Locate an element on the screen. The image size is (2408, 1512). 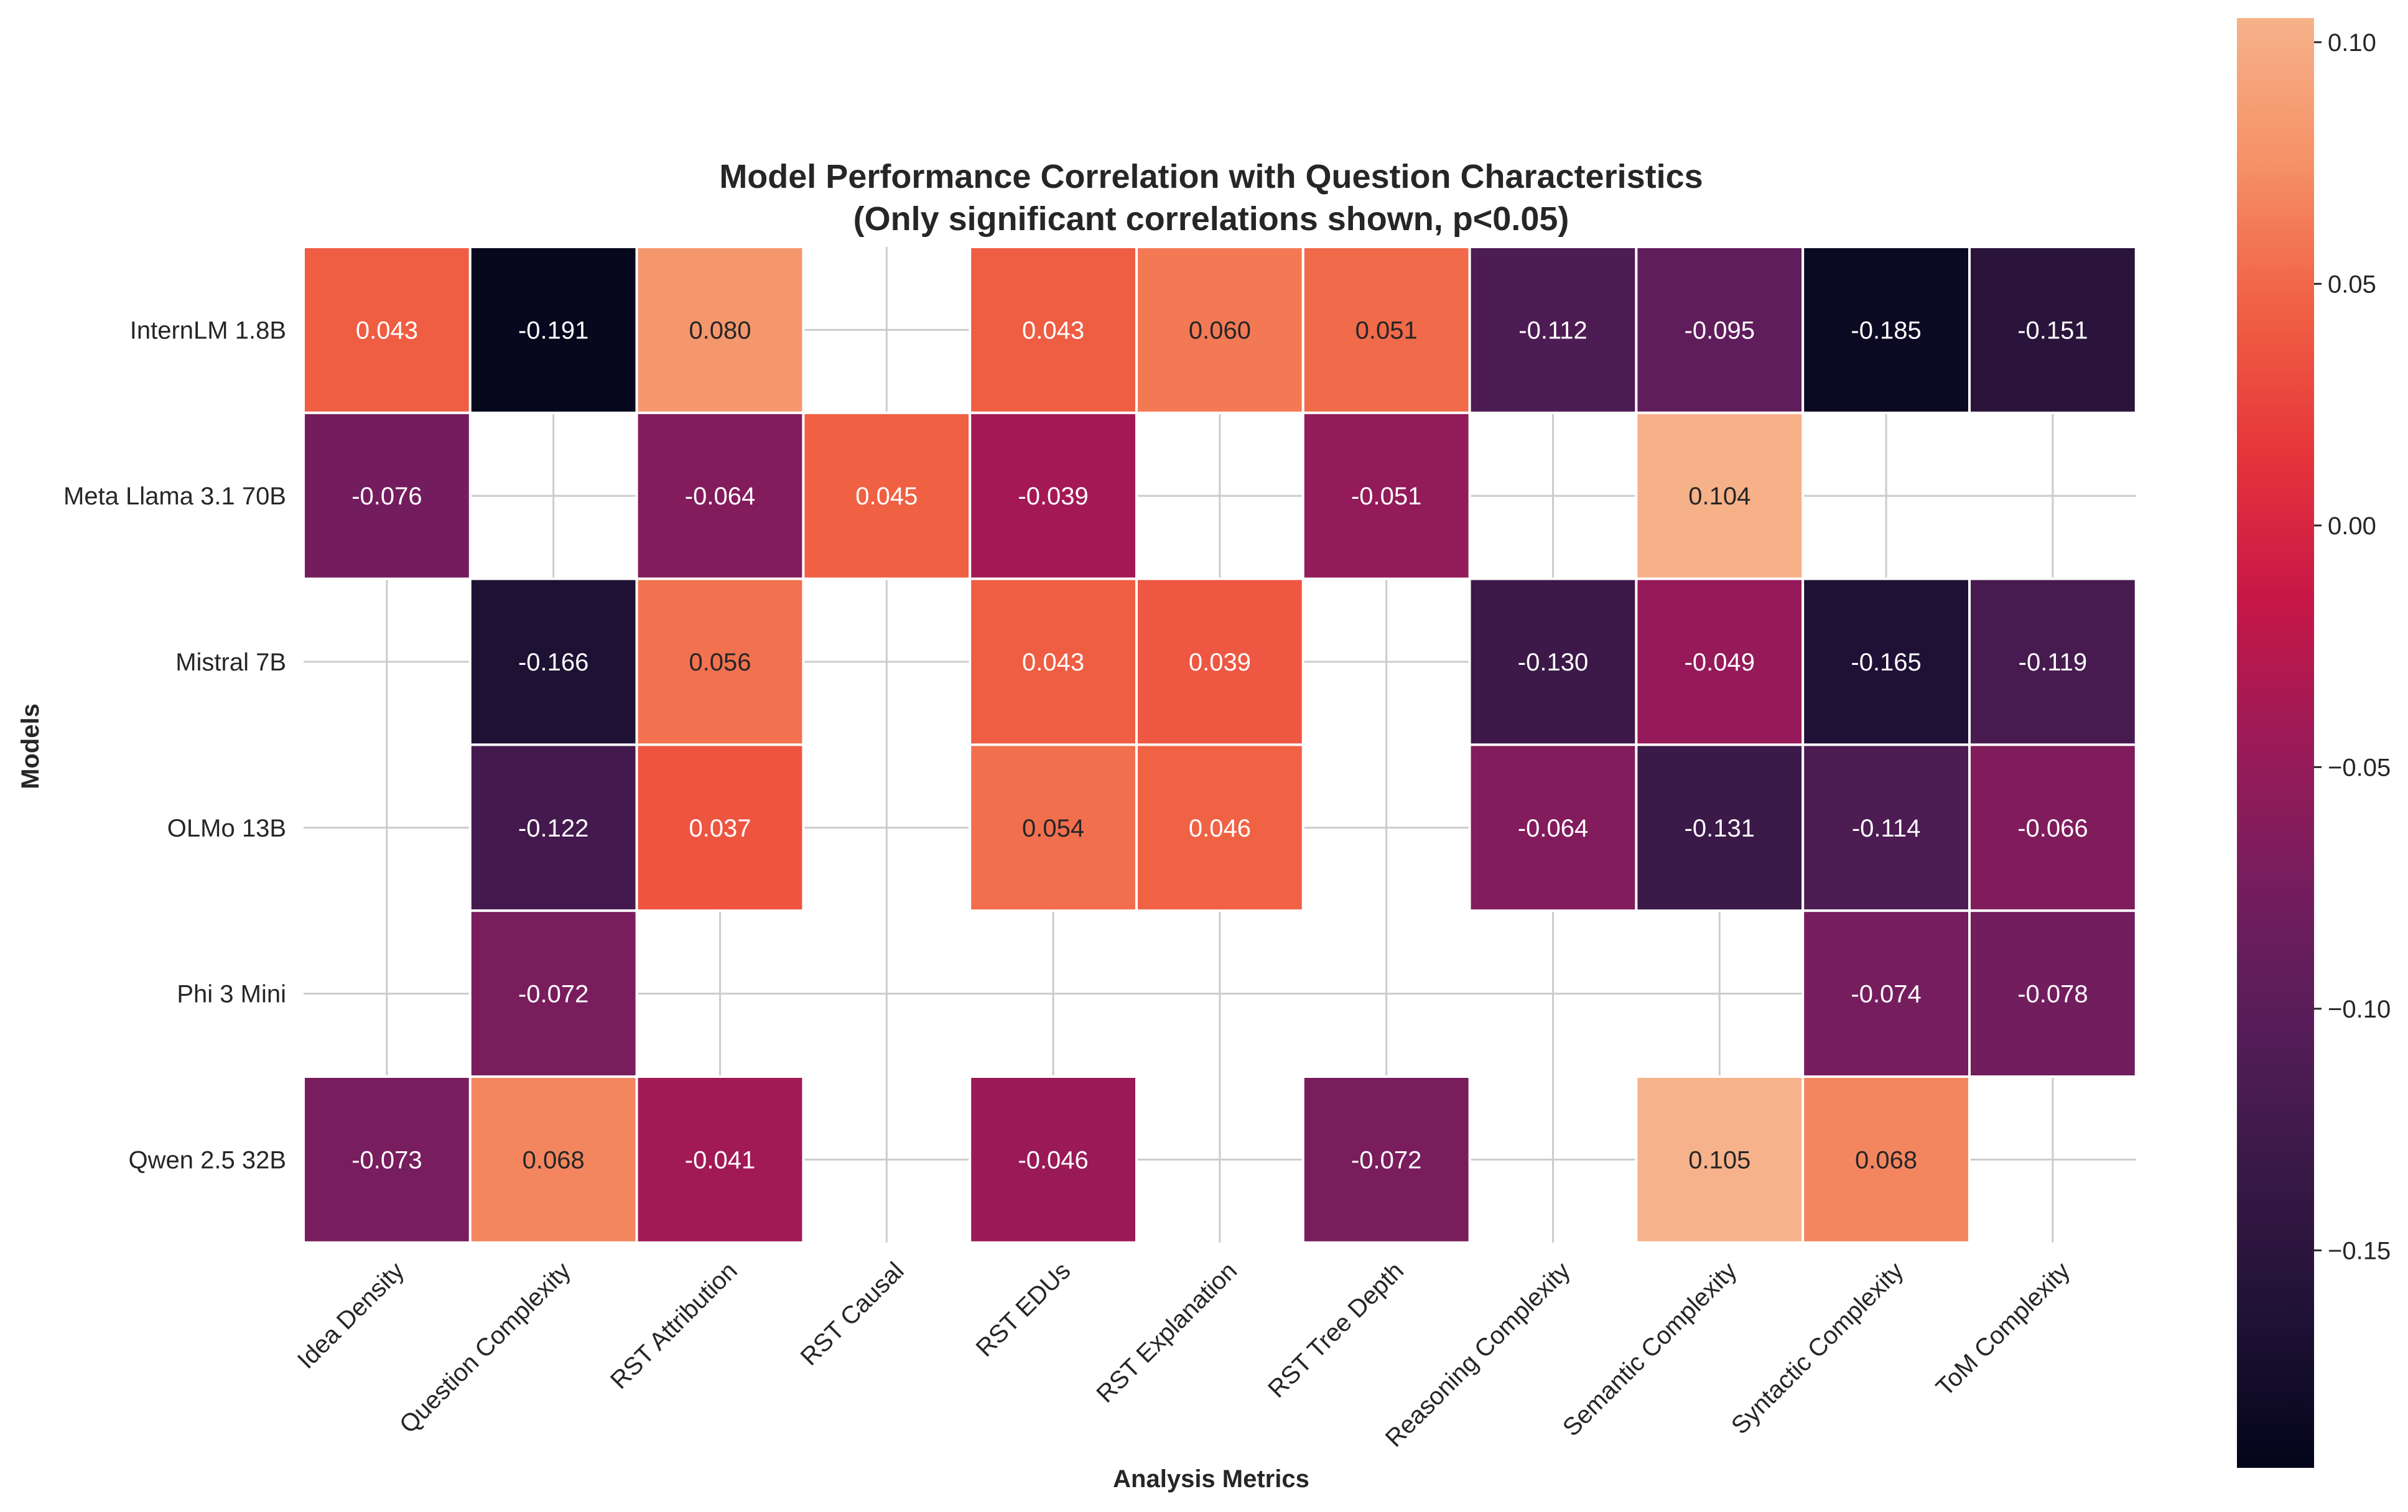
cell-value-label: 0.037 is located at coordinates (720, 828).